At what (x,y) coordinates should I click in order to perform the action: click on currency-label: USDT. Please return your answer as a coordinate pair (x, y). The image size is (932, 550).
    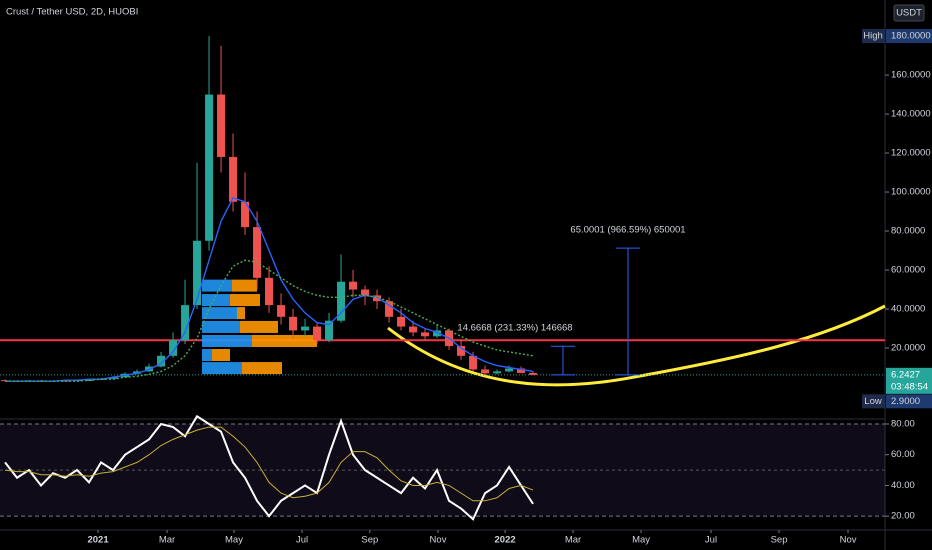
    Looking at the image, I should click on (909, 13).